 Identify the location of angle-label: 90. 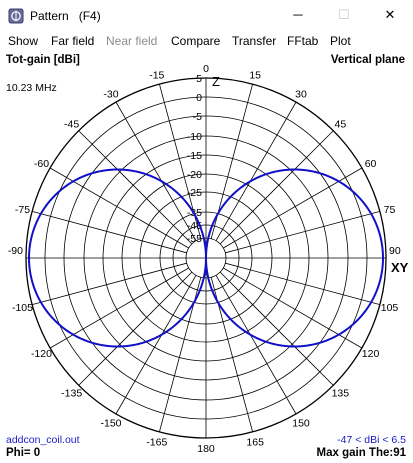
(395, 251).